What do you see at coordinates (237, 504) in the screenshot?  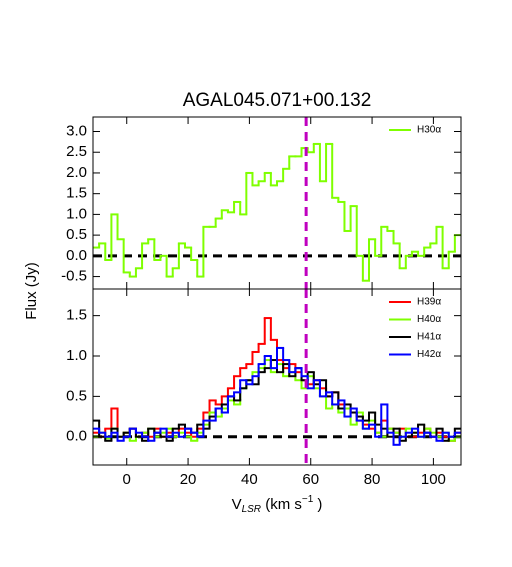 I see `x-label-part: V` at bounding box center [237, 504].